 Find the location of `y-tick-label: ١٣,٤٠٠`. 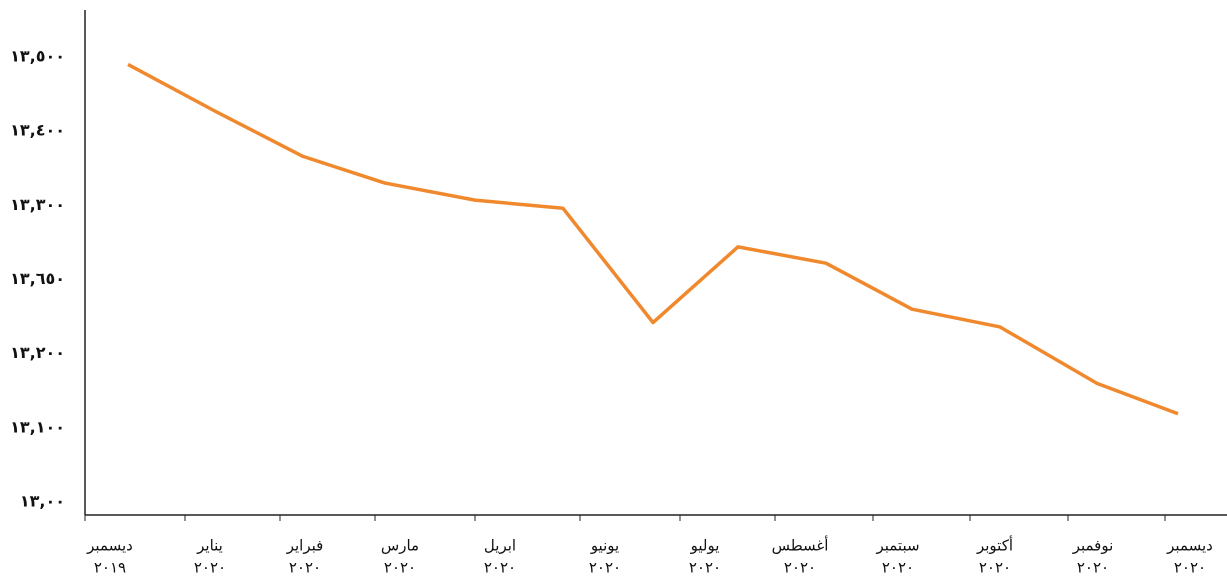

y-tick-label: ١٣,٤٠٠ is located at coordinates (37, 130).